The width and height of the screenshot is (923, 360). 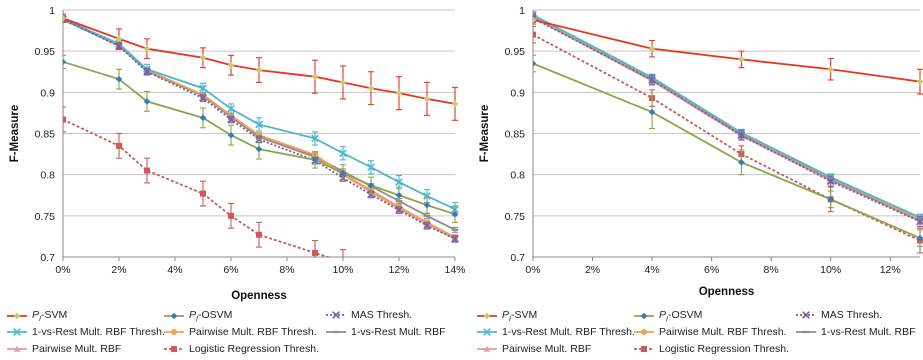 I want to click on legend-item: Pairwise Mult. RBF Thresh., so click(x=710, y=332).